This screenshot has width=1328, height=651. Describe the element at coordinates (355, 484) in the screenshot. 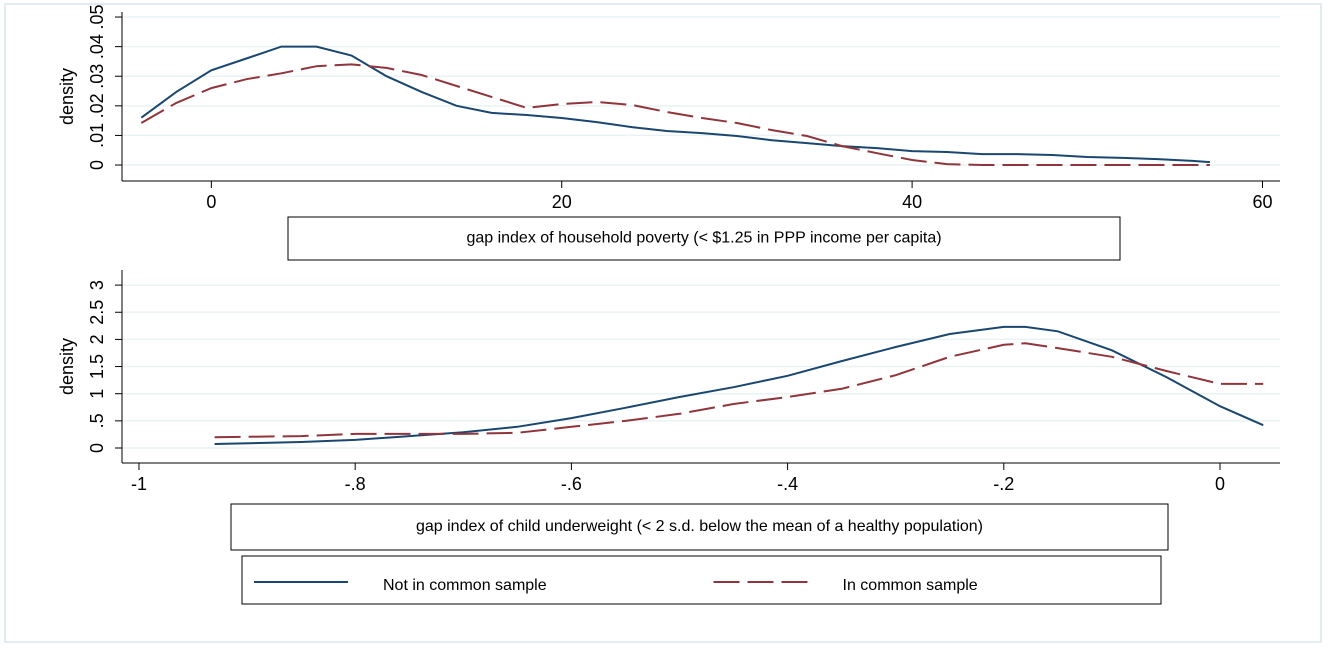

I see `x-tick-label: -.8` at that location.